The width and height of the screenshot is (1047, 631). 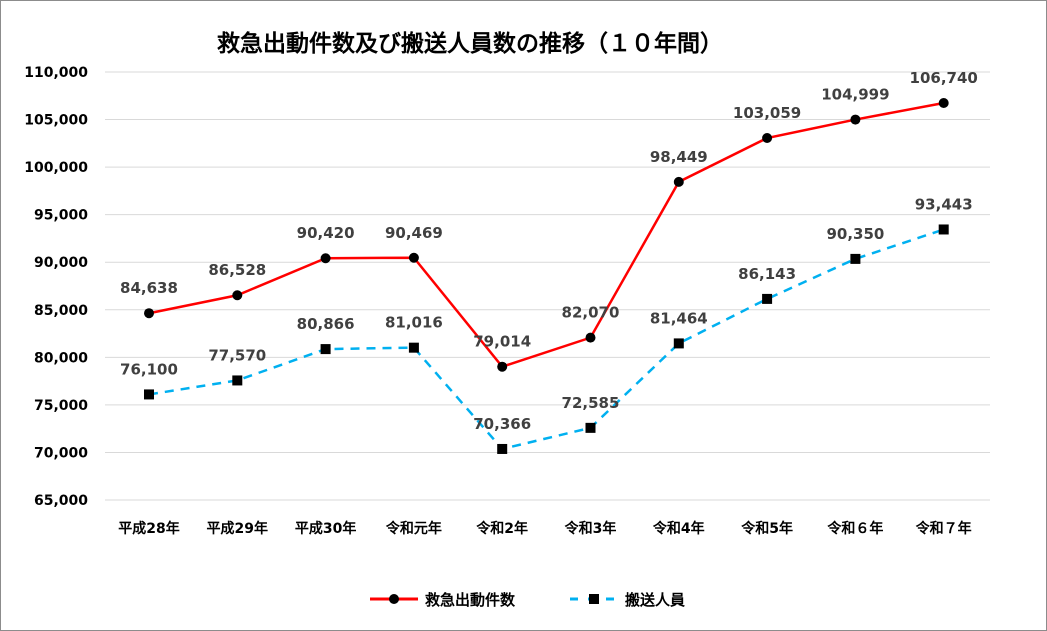 I want to click on y-tick-label: 80,000, so click(x=61, y=358).